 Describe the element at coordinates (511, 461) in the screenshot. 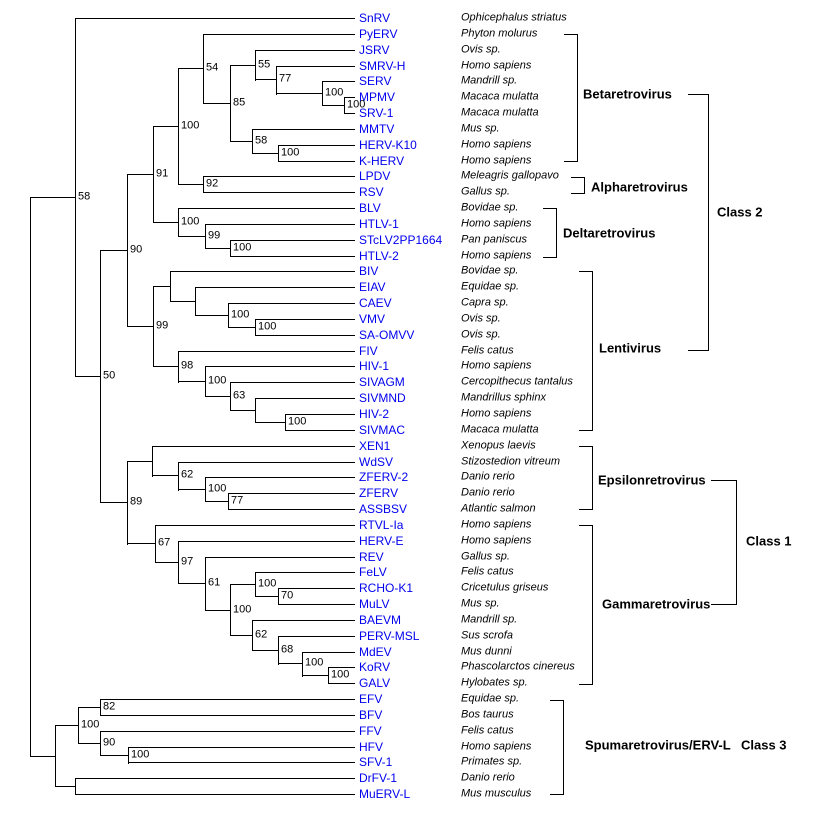

I see `species-label: Stizostedion vitreum` at that location.